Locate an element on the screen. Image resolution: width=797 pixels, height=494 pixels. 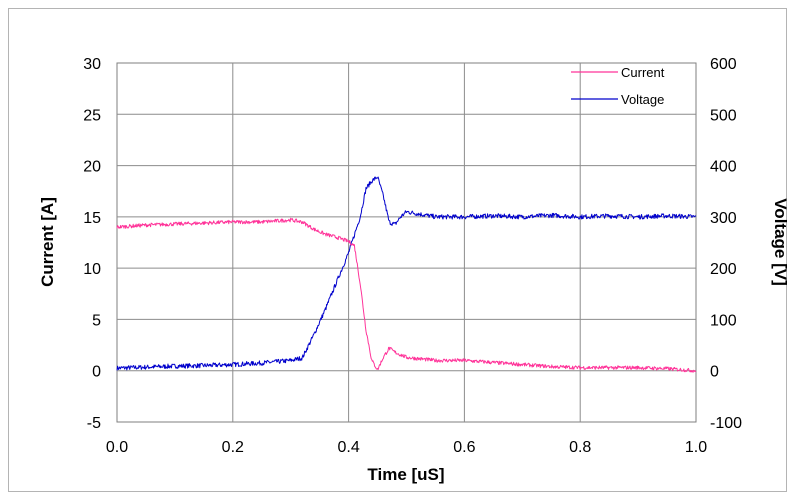
y-right-tick-label: -100 is located at coordinates (726, 423).